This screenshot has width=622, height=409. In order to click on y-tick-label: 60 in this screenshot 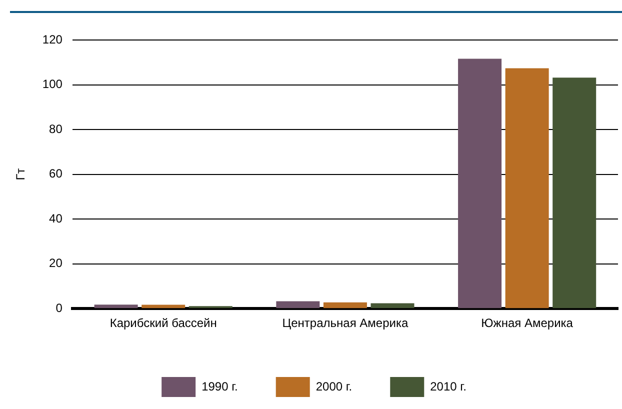, I will do `click(56, 173)`.